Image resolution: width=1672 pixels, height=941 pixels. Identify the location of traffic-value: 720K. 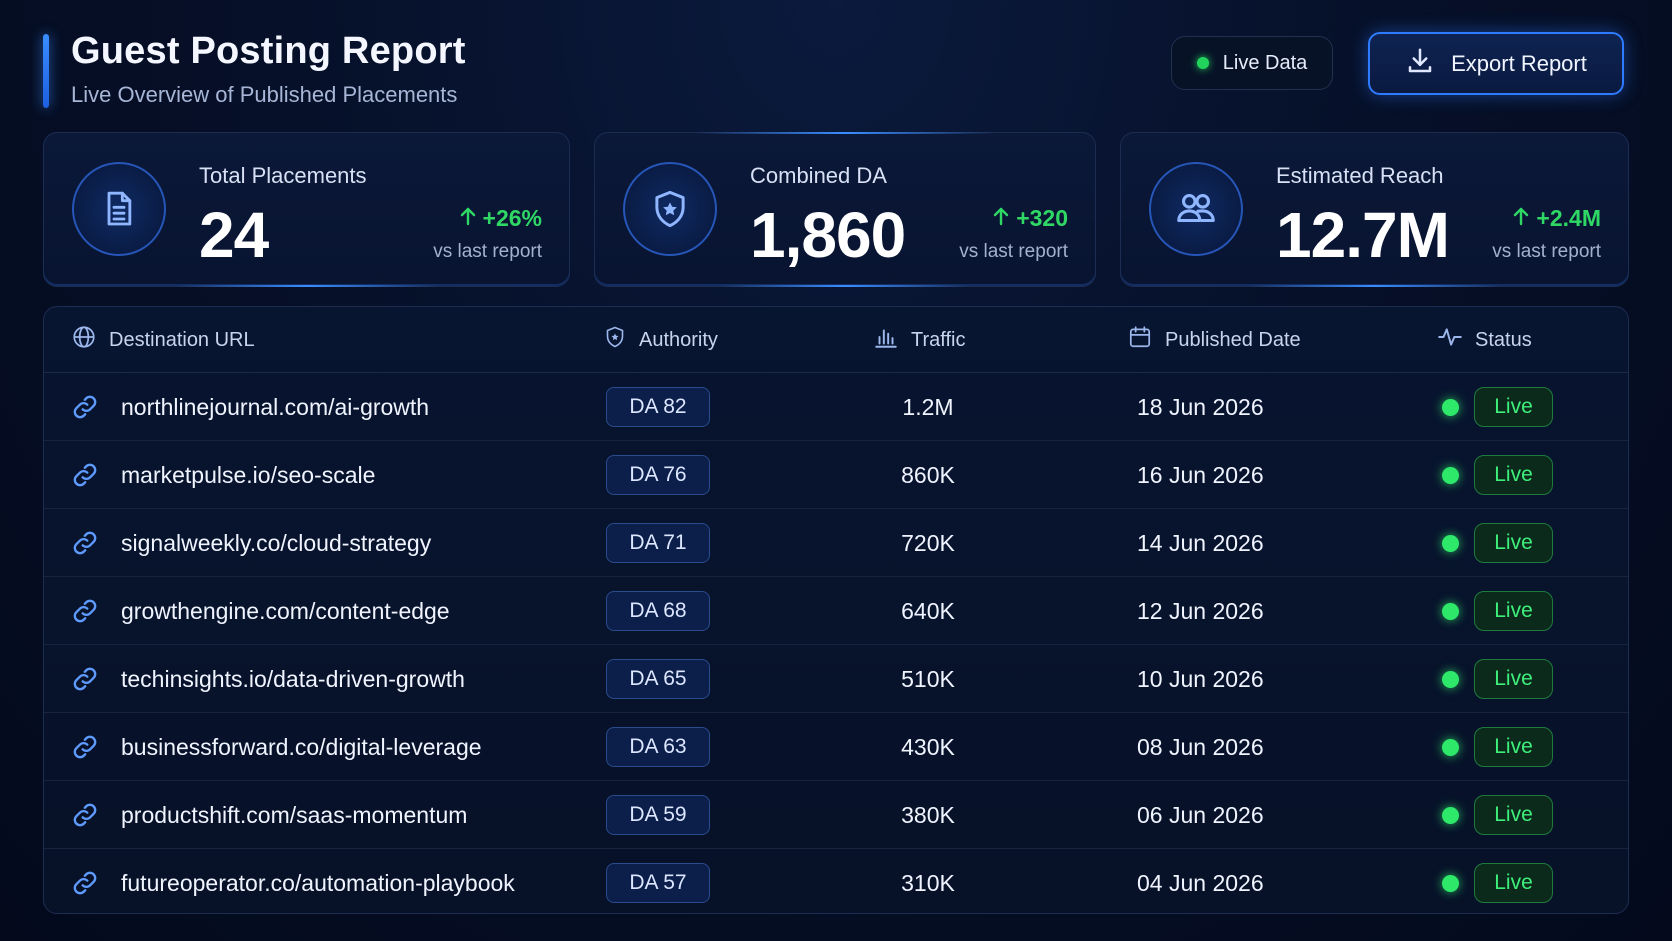
(928, 542).